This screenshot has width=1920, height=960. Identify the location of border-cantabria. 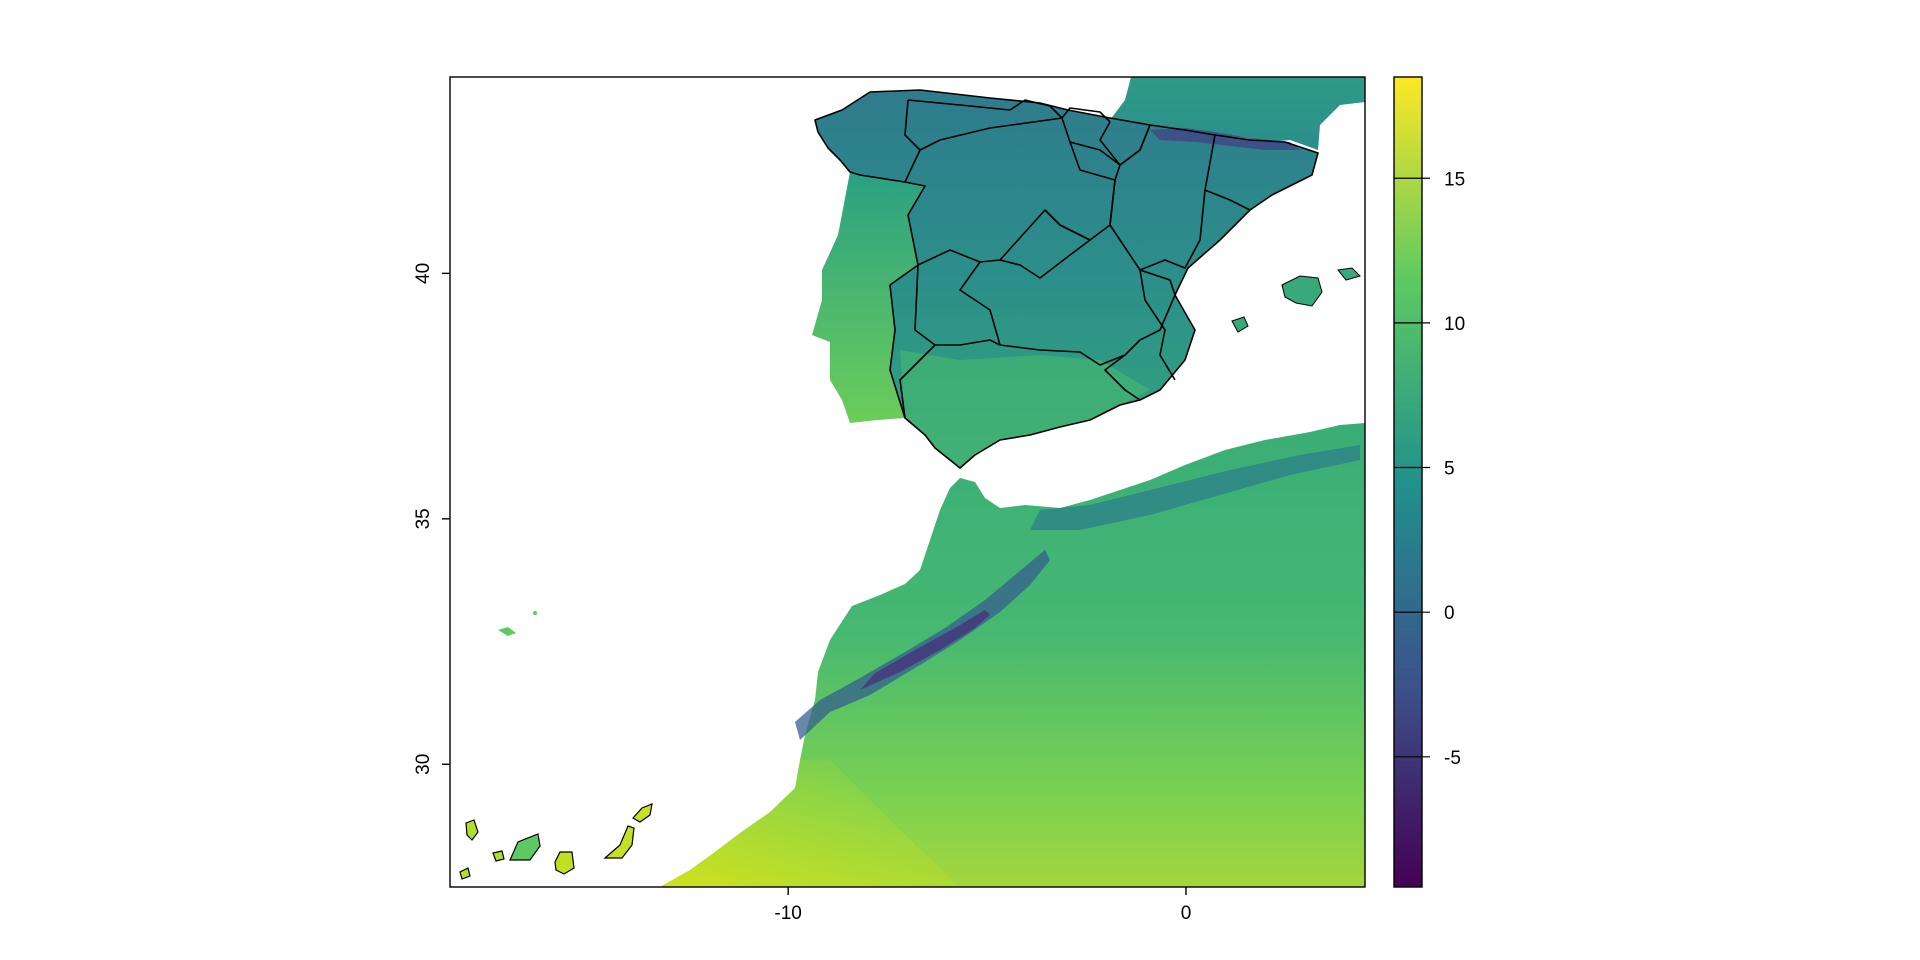
(1036, 109).